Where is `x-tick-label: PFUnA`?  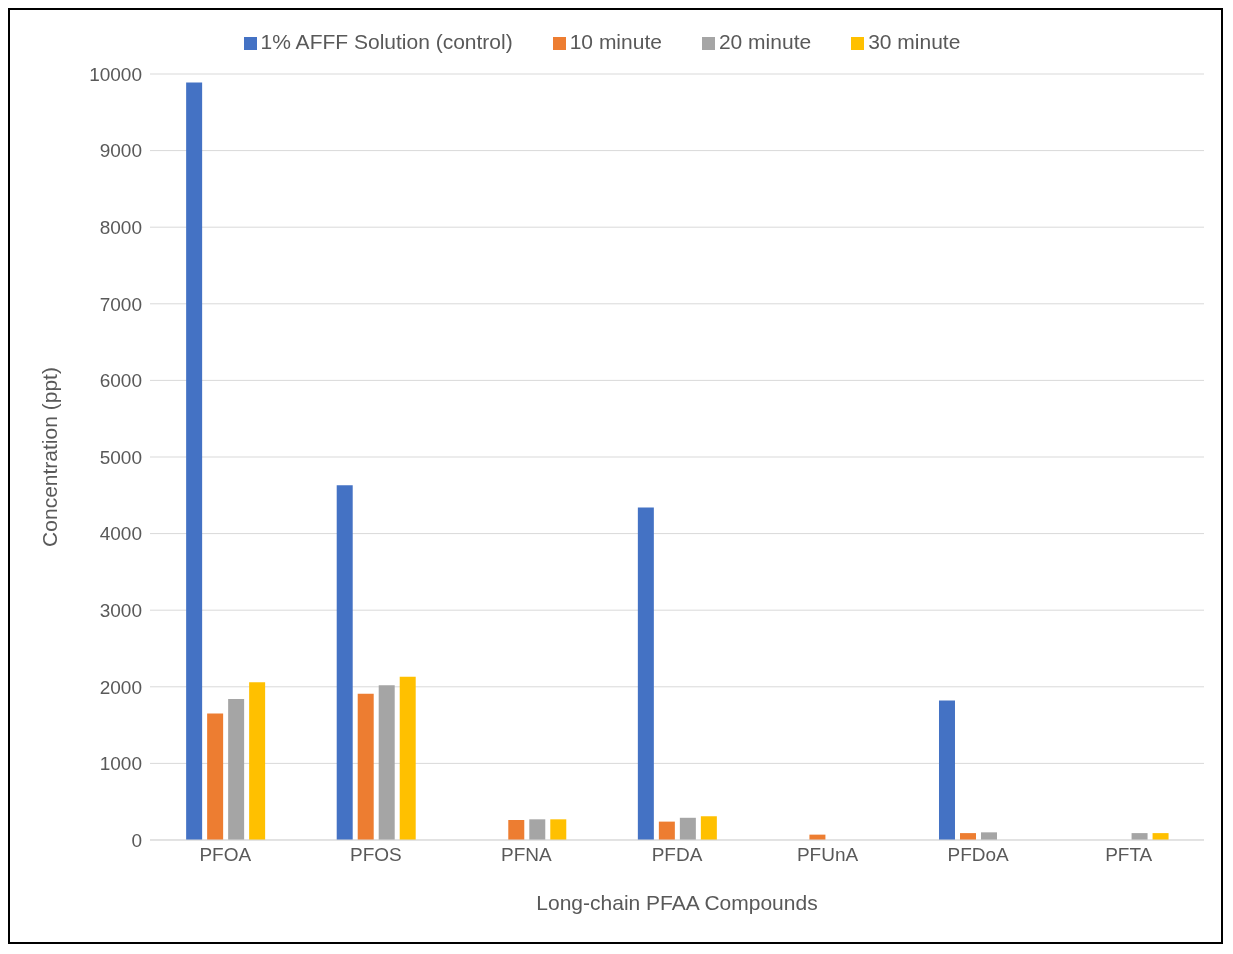
x-tick-label: PFUnA is located at coordinates (827, 855).